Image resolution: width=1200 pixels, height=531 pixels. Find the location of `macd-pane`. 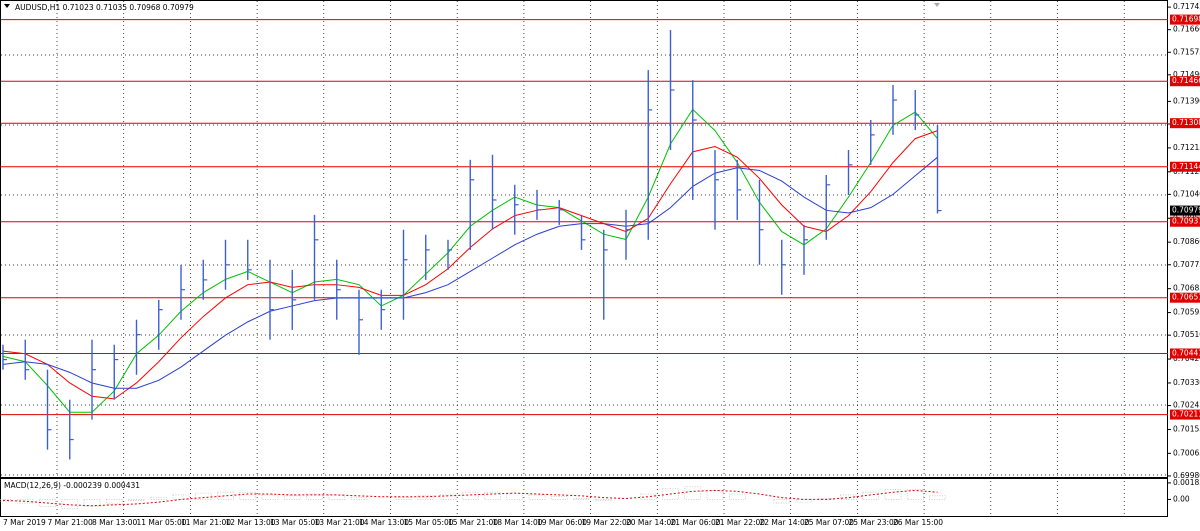

macd-pane is located at coordinates (584, 497).